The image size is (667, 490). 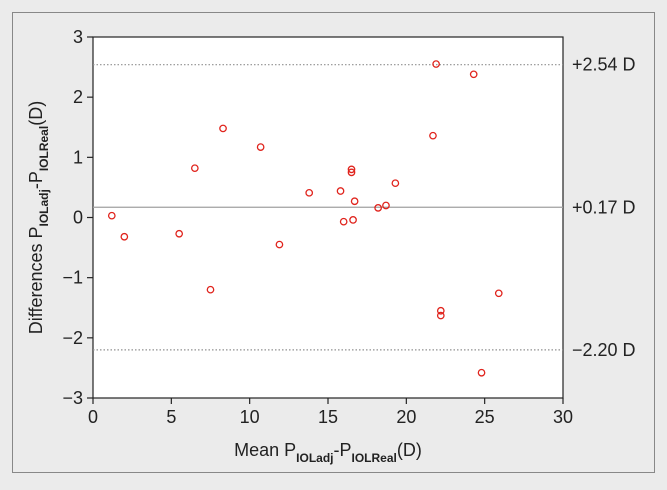 I want to click on x-tick-label: 10, so click(x=250, y=417).